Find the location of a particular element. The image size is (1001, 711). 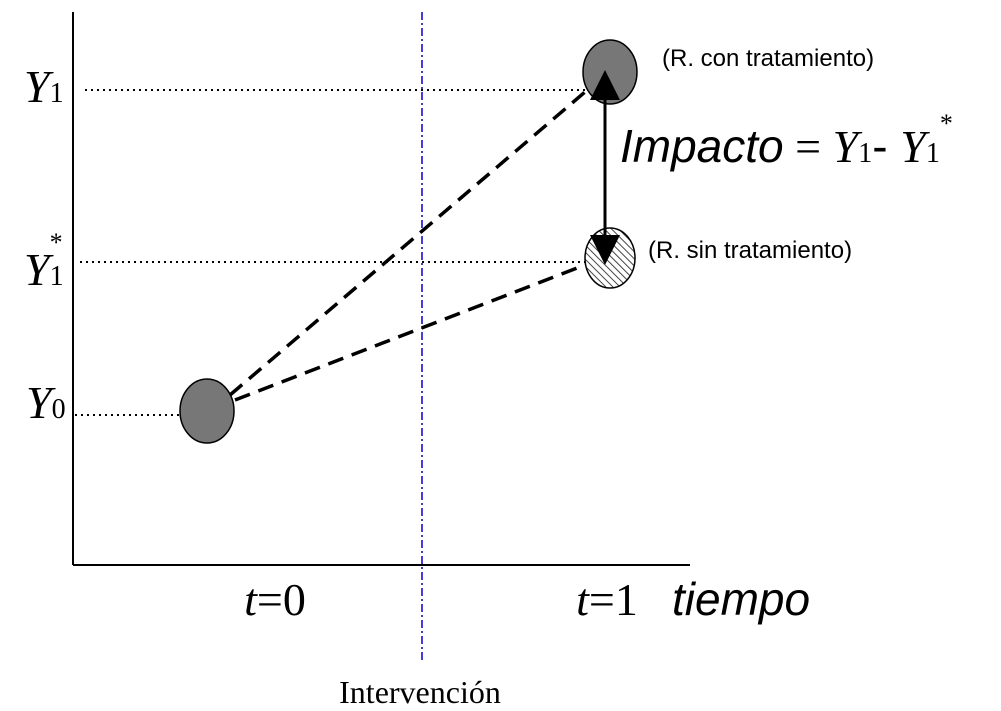

impact-equation: Impacto = Y1- Y1* is located at coordinates (786, 140).